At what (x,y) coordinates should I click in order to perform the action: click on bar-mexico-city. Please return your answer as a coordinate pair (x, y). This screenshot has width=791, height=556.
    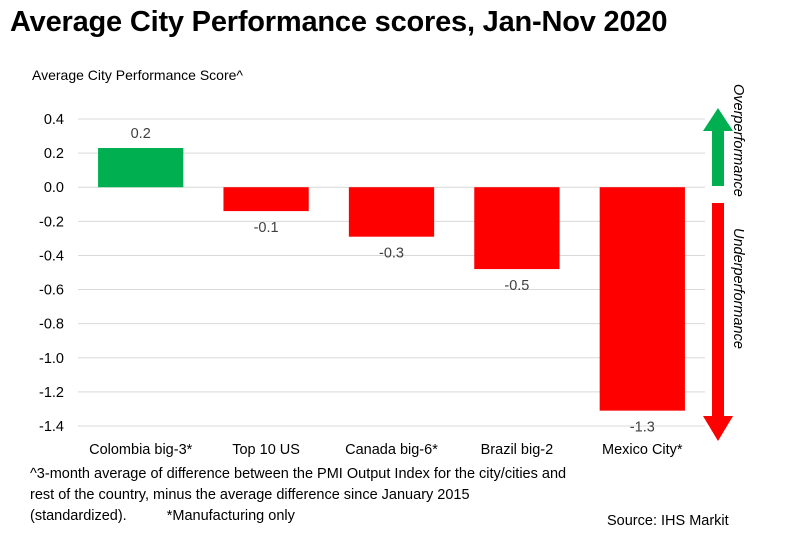
    Looking at the image, I should click on (642, 299).